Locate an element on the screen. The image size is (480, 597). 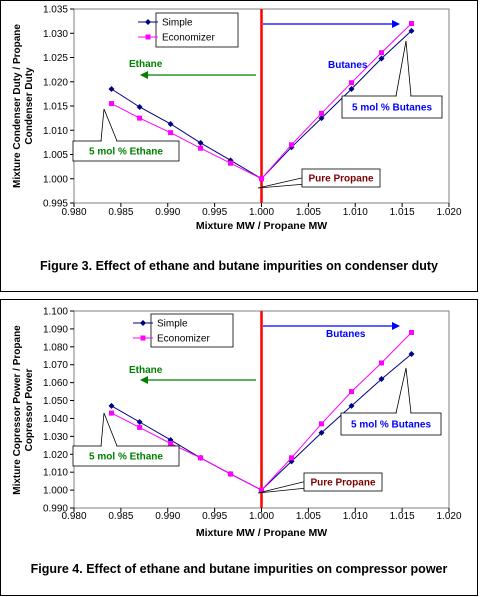
x-tick-label: 1.010 is located at coordinates (355, 212).